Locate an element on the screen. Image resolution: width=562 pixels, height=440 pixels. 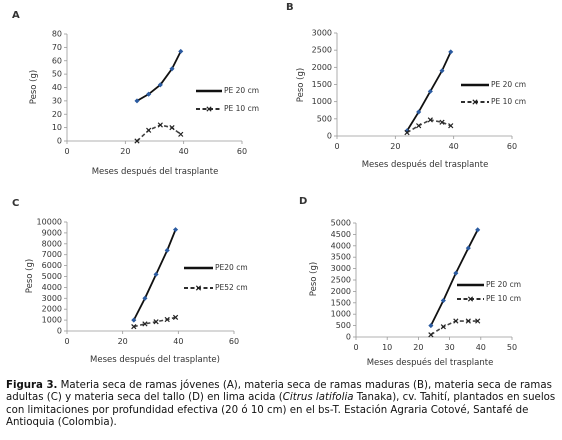
y-tick-label: 4500 is located at coordinates (341, 234).